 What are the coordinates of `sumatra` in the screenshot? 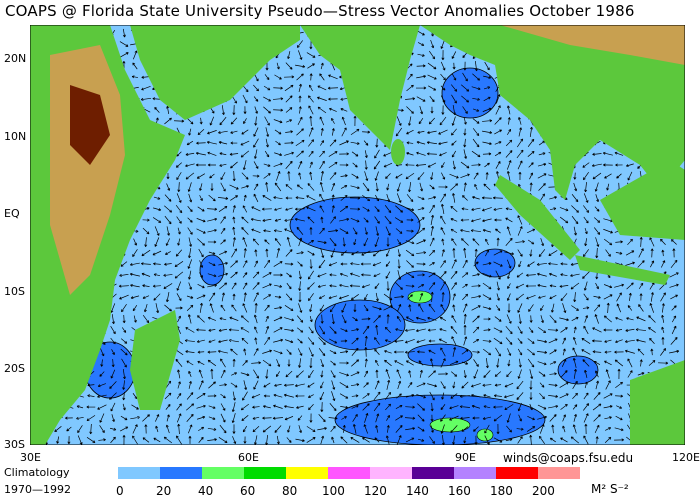 It's located at (537, 217).